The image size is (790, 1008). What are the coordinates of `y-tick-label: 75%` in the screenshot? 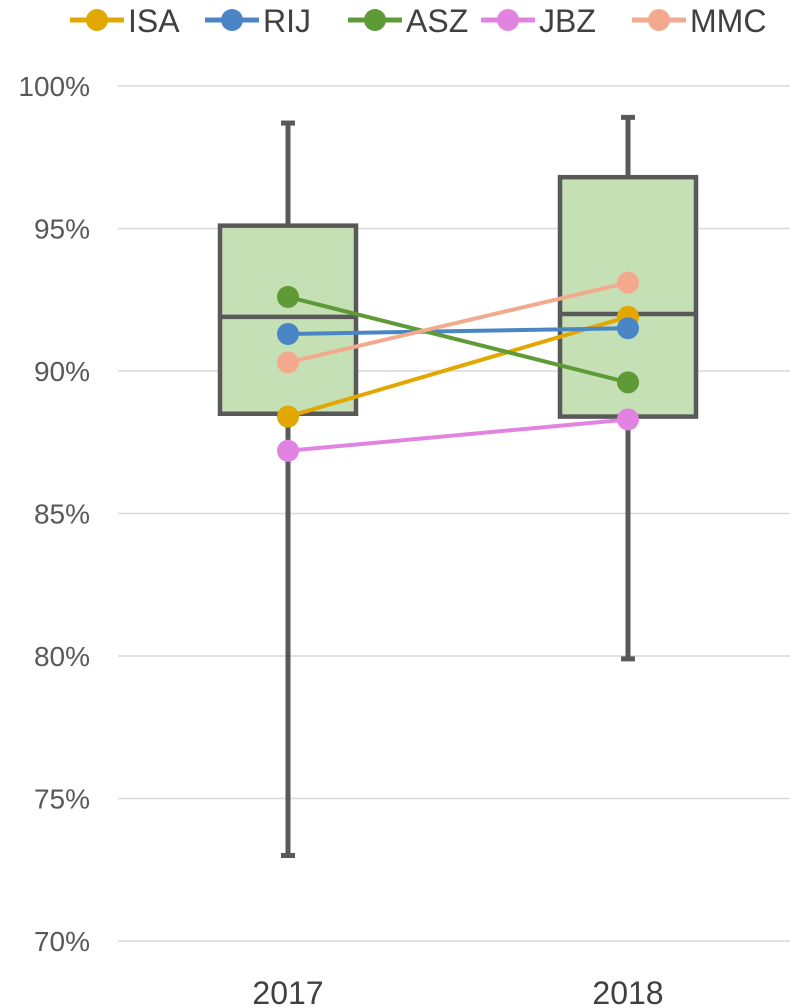 It's located at (62, 799).